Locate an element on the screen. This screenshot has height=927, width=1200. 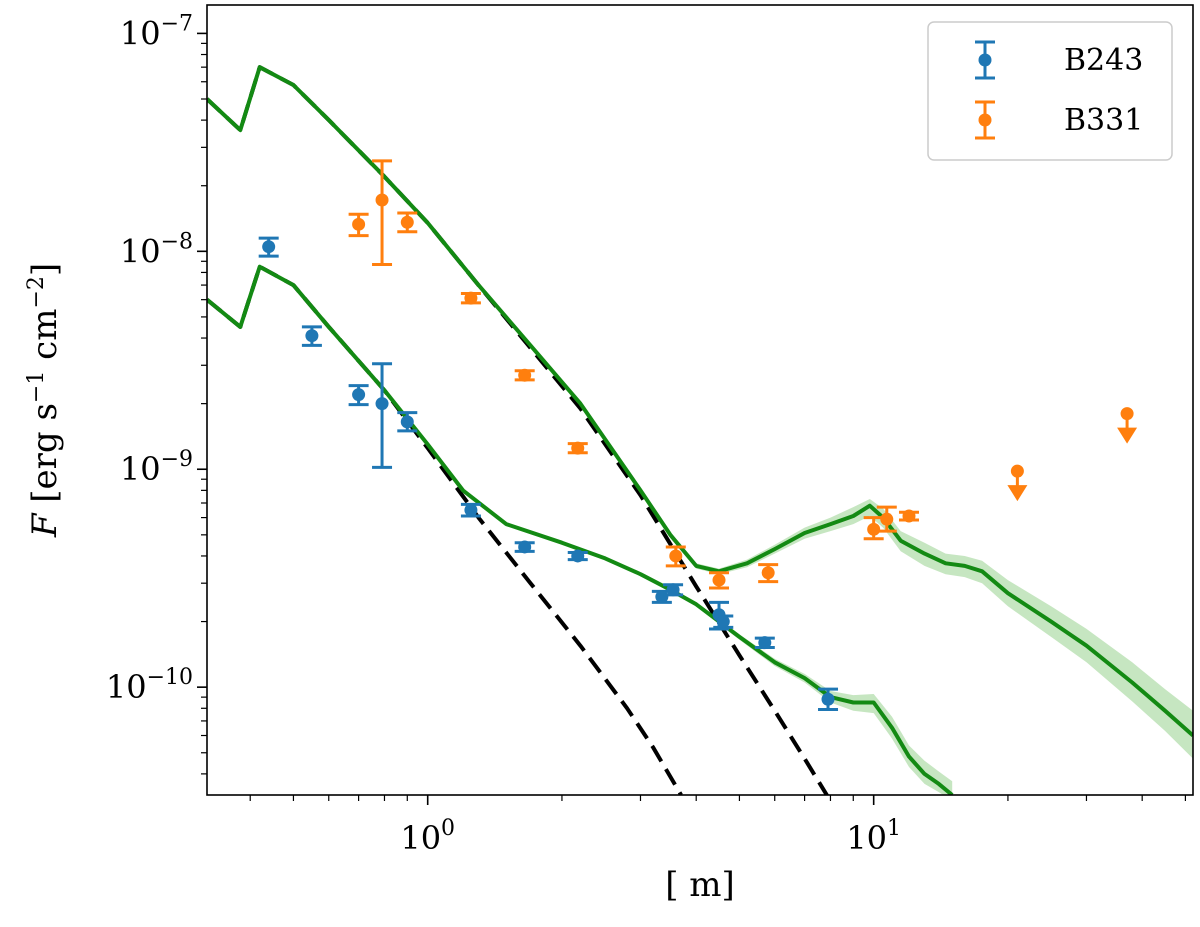
y-tick-label-1: 10⁻⁸ is located at coordinates (156, 249).